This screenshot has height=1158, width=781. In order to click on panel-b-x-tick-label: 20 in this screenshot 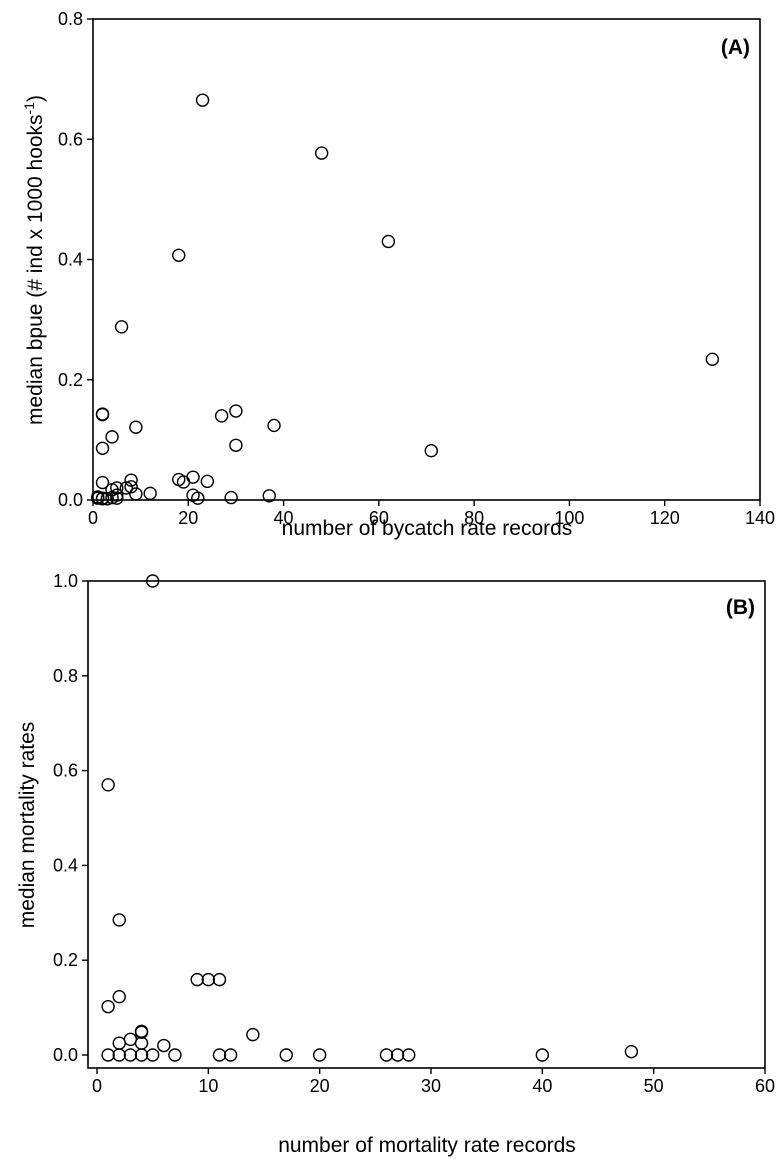, I will do `click(320, 1086)`.